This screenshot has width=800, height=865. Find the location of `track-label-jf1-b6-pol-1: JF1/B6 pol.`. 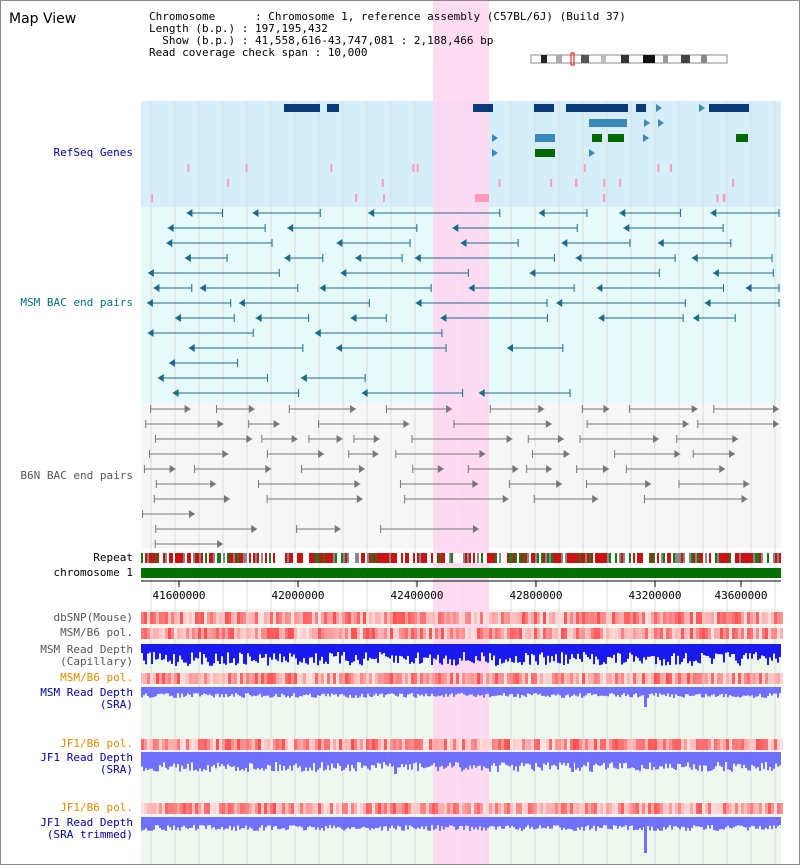

track-label-jf1-b6-pol-1: JF1/B6 pol. is located at coordinates (96, 743).